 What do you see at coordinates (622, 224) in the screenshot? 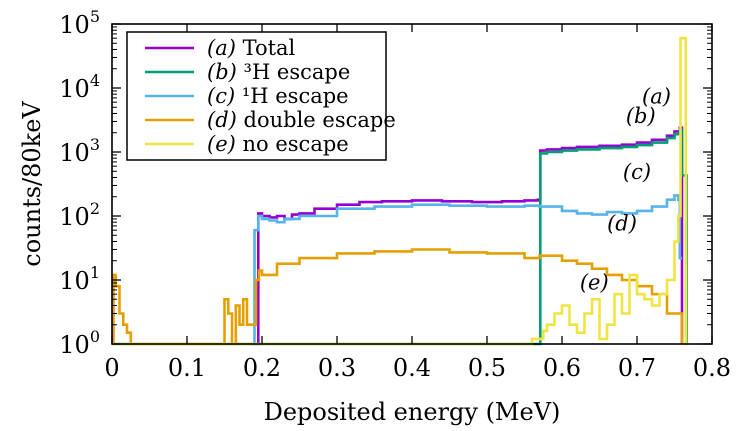
I see `annotation-label: (d)` at bounding box center [622, 224].